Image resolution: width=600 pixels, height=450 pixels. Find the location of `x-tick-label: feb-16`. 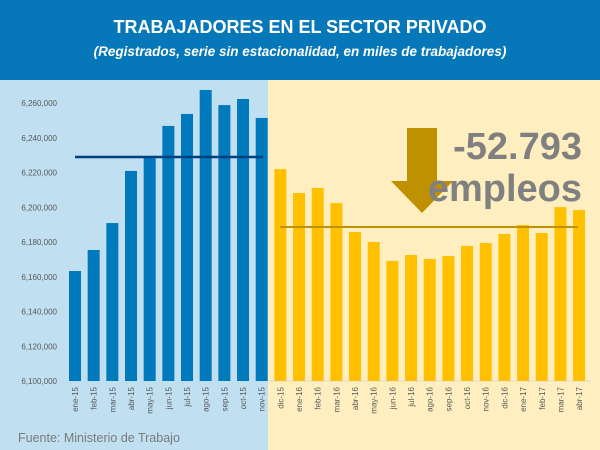

x-tick-label: feb-16 is located at coordinates (318, 397).